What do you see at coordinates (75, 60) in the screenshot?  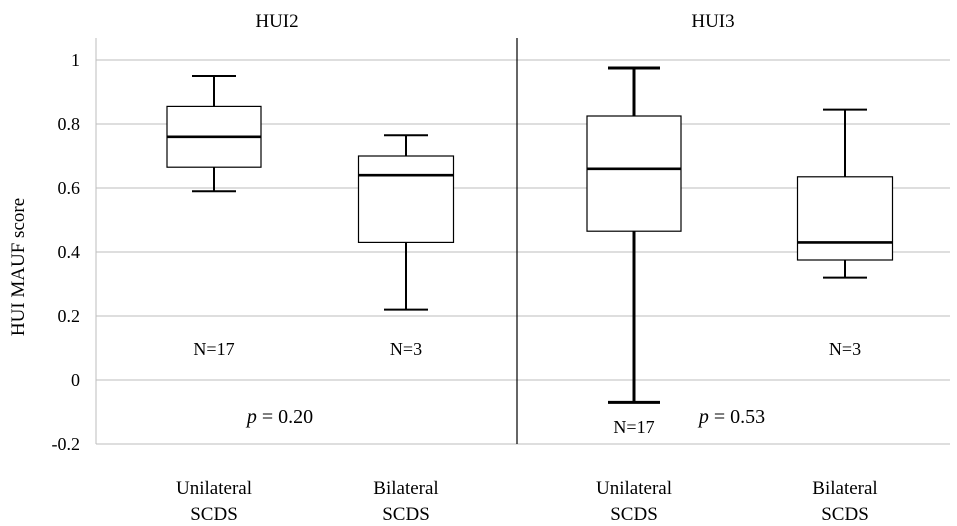 I see `y-tick-label: 1` at bounding box center [75, 60].